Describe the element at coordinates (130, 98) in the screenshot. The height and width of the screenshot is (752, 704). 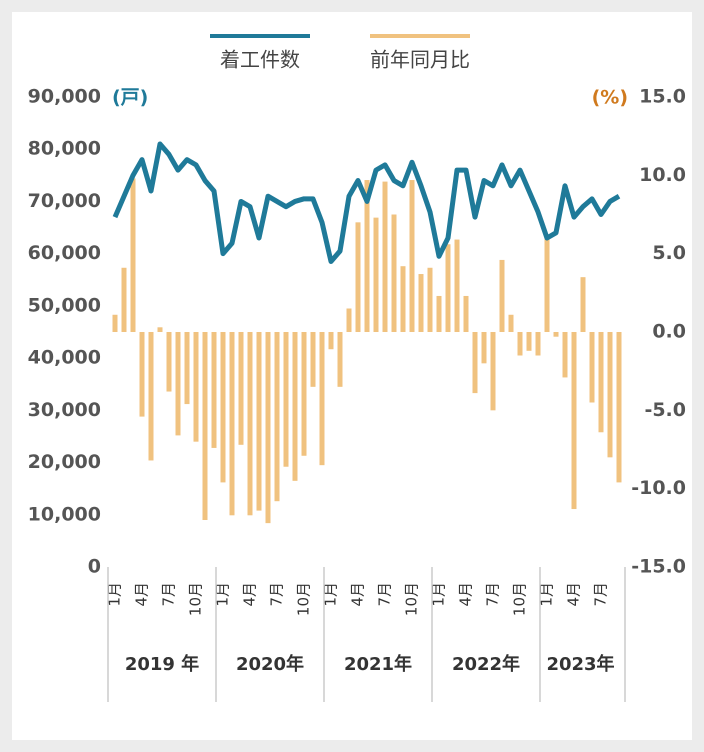
I see `y-axis-title: (戸)` at that location.